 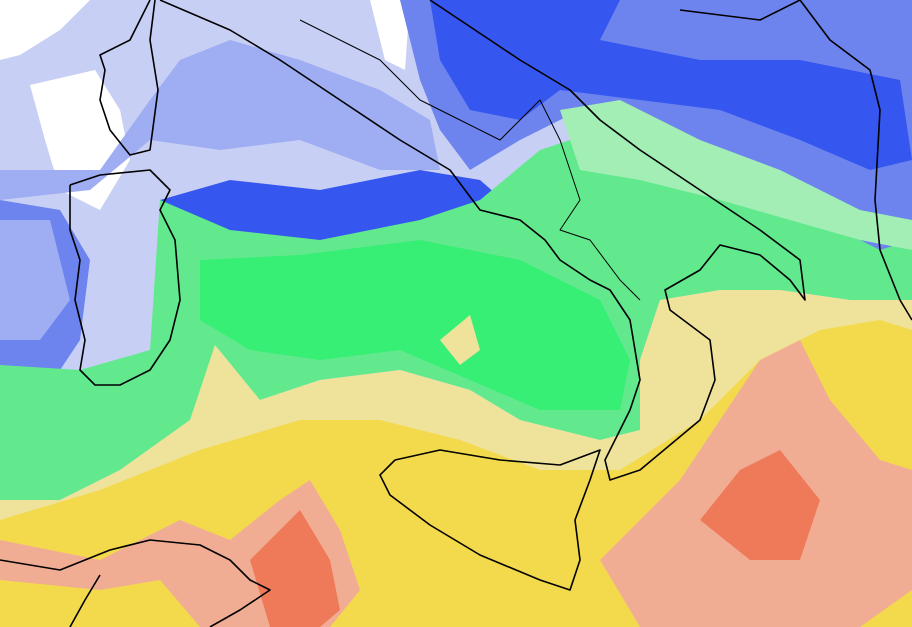 I want to click on coastline-tunisia, so click(x=135, y=583).